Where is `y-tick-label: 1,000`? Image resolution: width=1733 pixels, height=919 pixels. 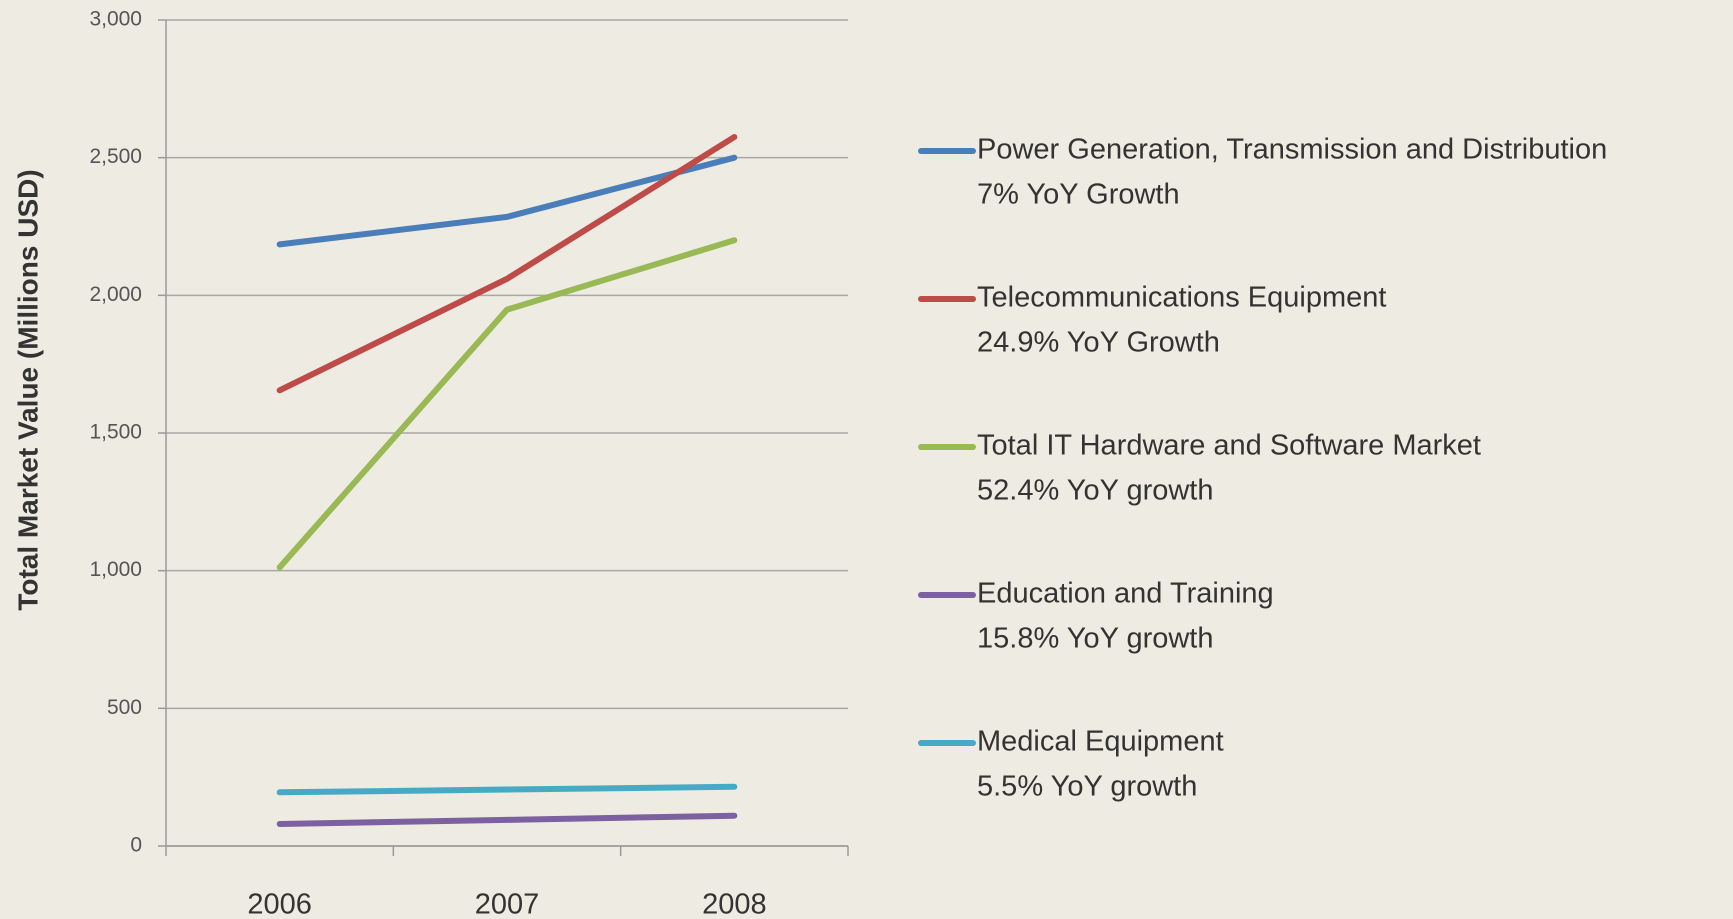
y-tick-label: 1,000 is located at coordinates (115, 569).